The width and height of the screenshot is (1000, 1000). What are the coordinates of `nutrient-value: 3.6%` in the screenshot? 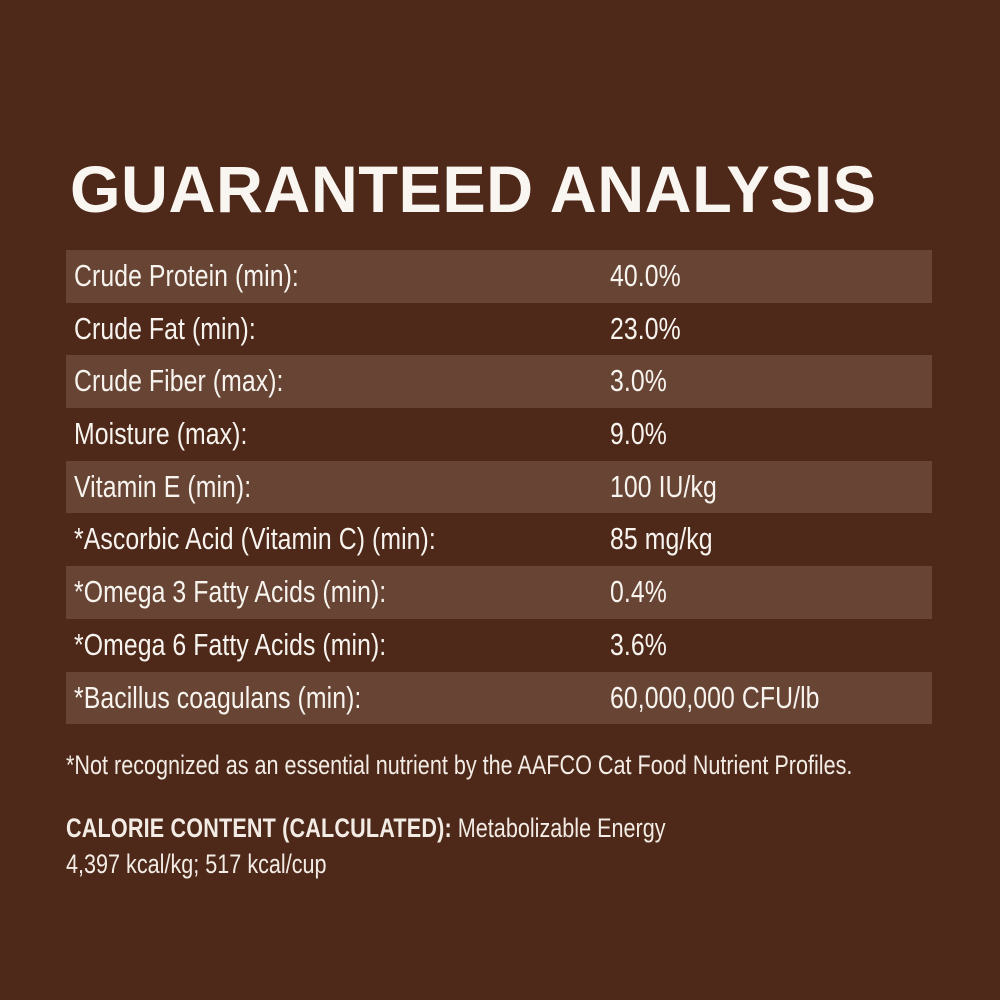 It's located at (638, 644).